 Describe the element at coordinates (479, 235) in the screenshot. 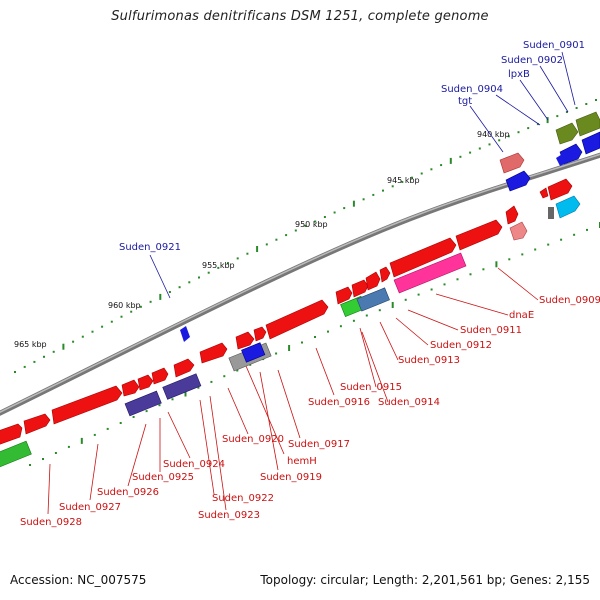

I see `gene-0911-body` at that location.